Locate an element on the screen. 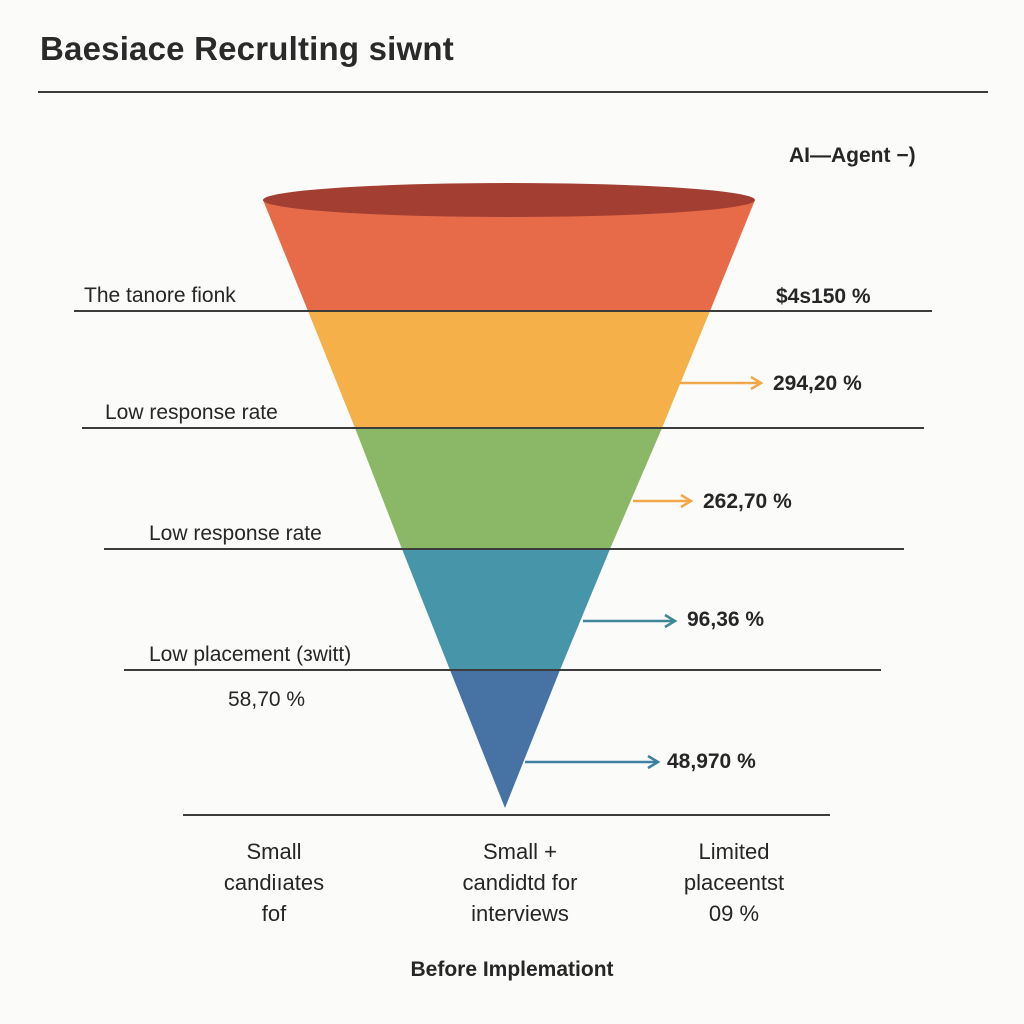  stage-4-label: Low placement (зwitt) is located at coordinates (250, 654).